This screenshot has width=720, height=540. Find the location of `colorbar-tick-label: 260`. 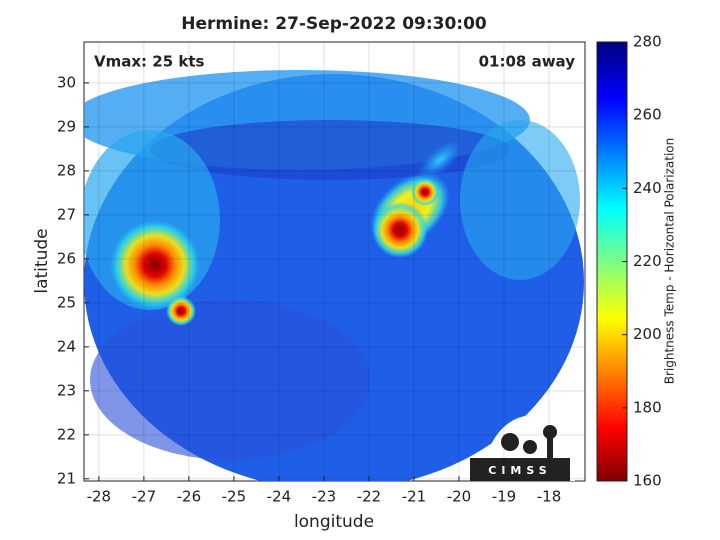

colorbar-tick-label: 260 is located at coordinates (647, 115).